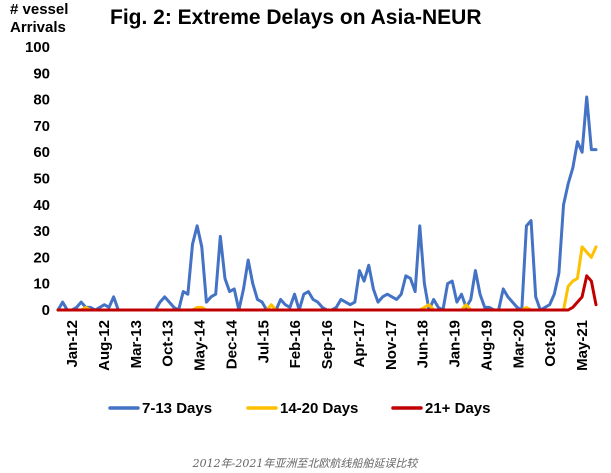 This screenshot has width=611, height=473. I want to click on x-tick-label: Jul-15, so click(263, 341).